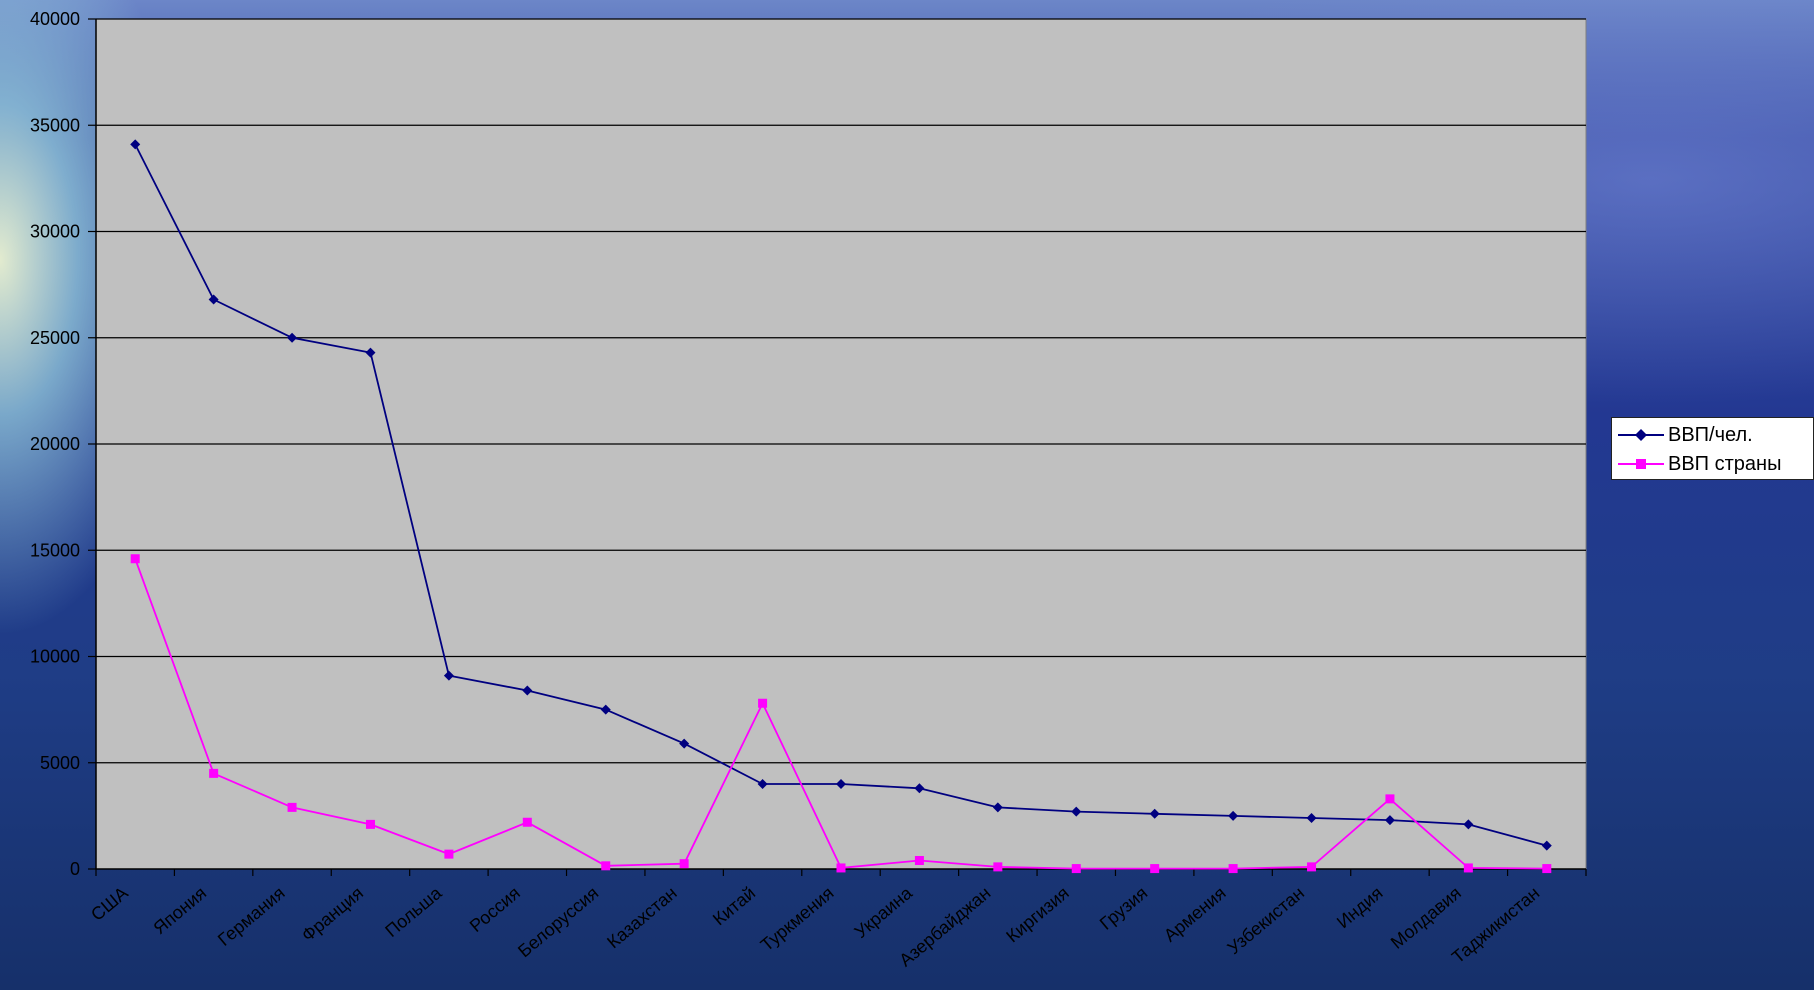  I want to click on x-tick-label: Узбекистан, so click(1266, 920).